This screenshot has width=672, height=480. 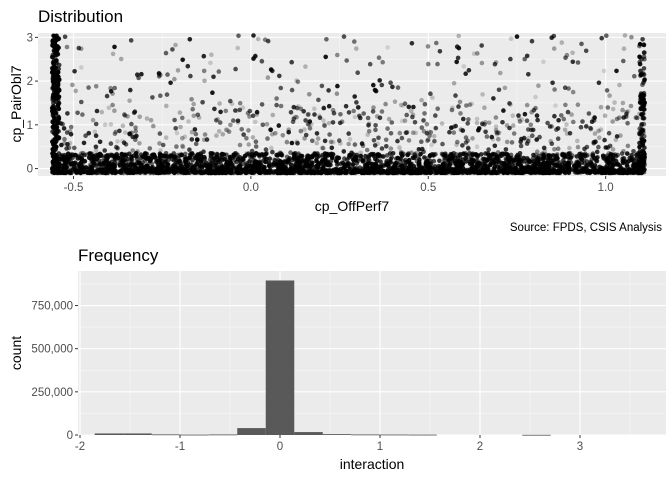 What do you see at coordinates (586, 228) in the screenshot?
I see `source-caption: Source: FPDS, CSIS Analysis` at bounding box center [586, 228].